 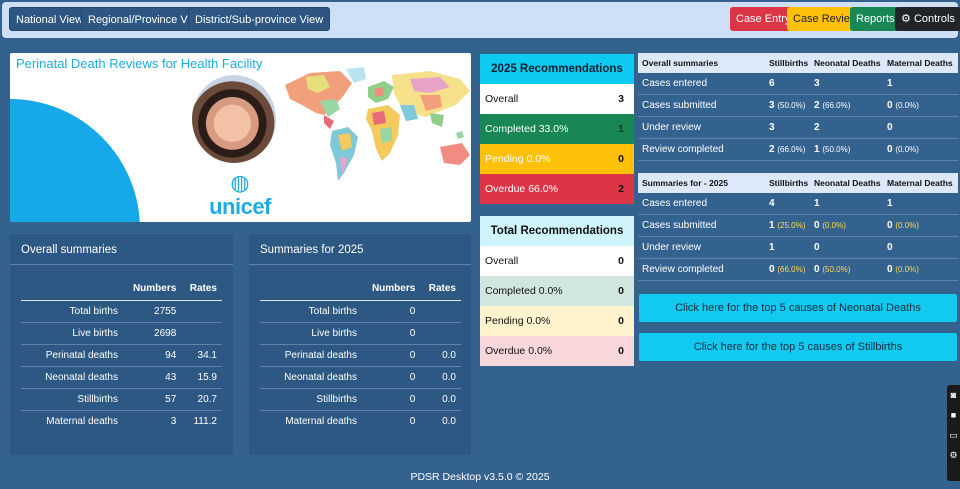 I want to click on rec-row-overdue: Overdue 66.0% 2, so click(x=557, y=189).